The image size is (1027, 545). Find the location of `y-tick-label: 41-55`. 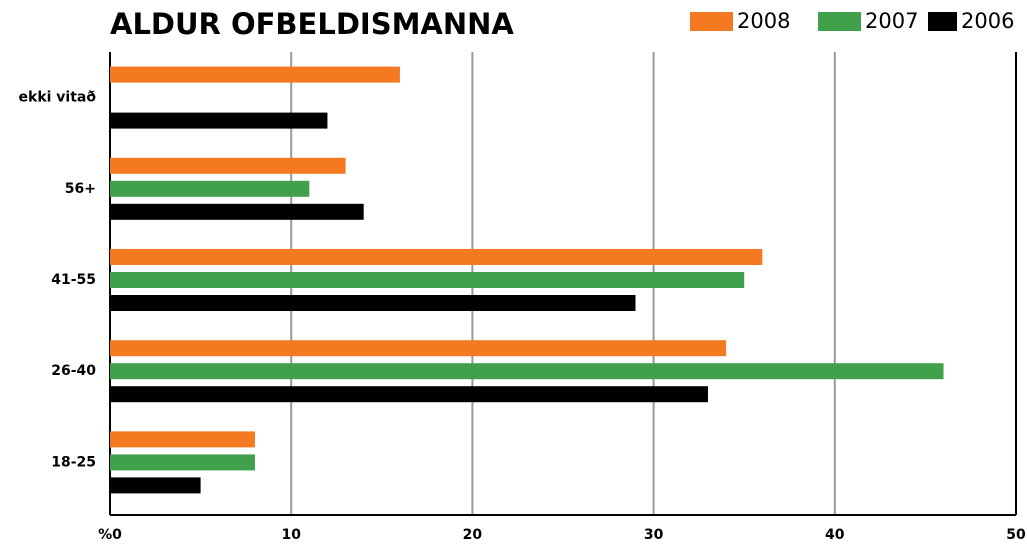

y-tick-label: 41-55 is located at coordinates (73, 280).